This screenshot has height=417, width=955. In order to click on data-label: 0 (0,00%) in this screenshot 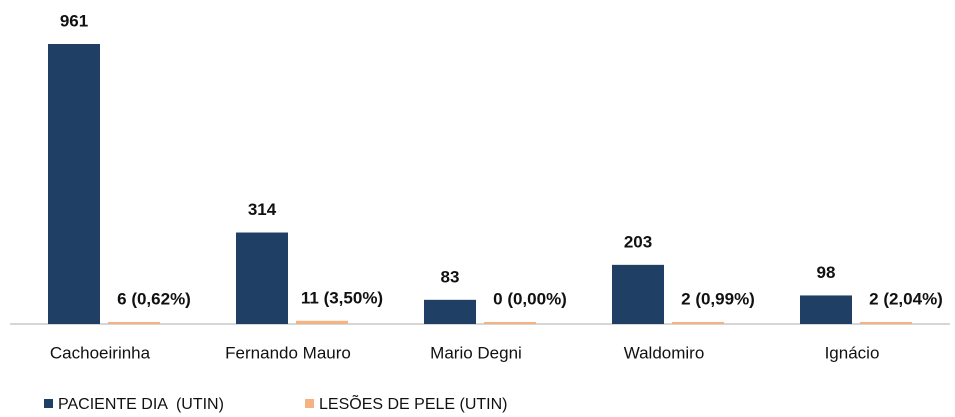, I will do `click(530, 298)`.